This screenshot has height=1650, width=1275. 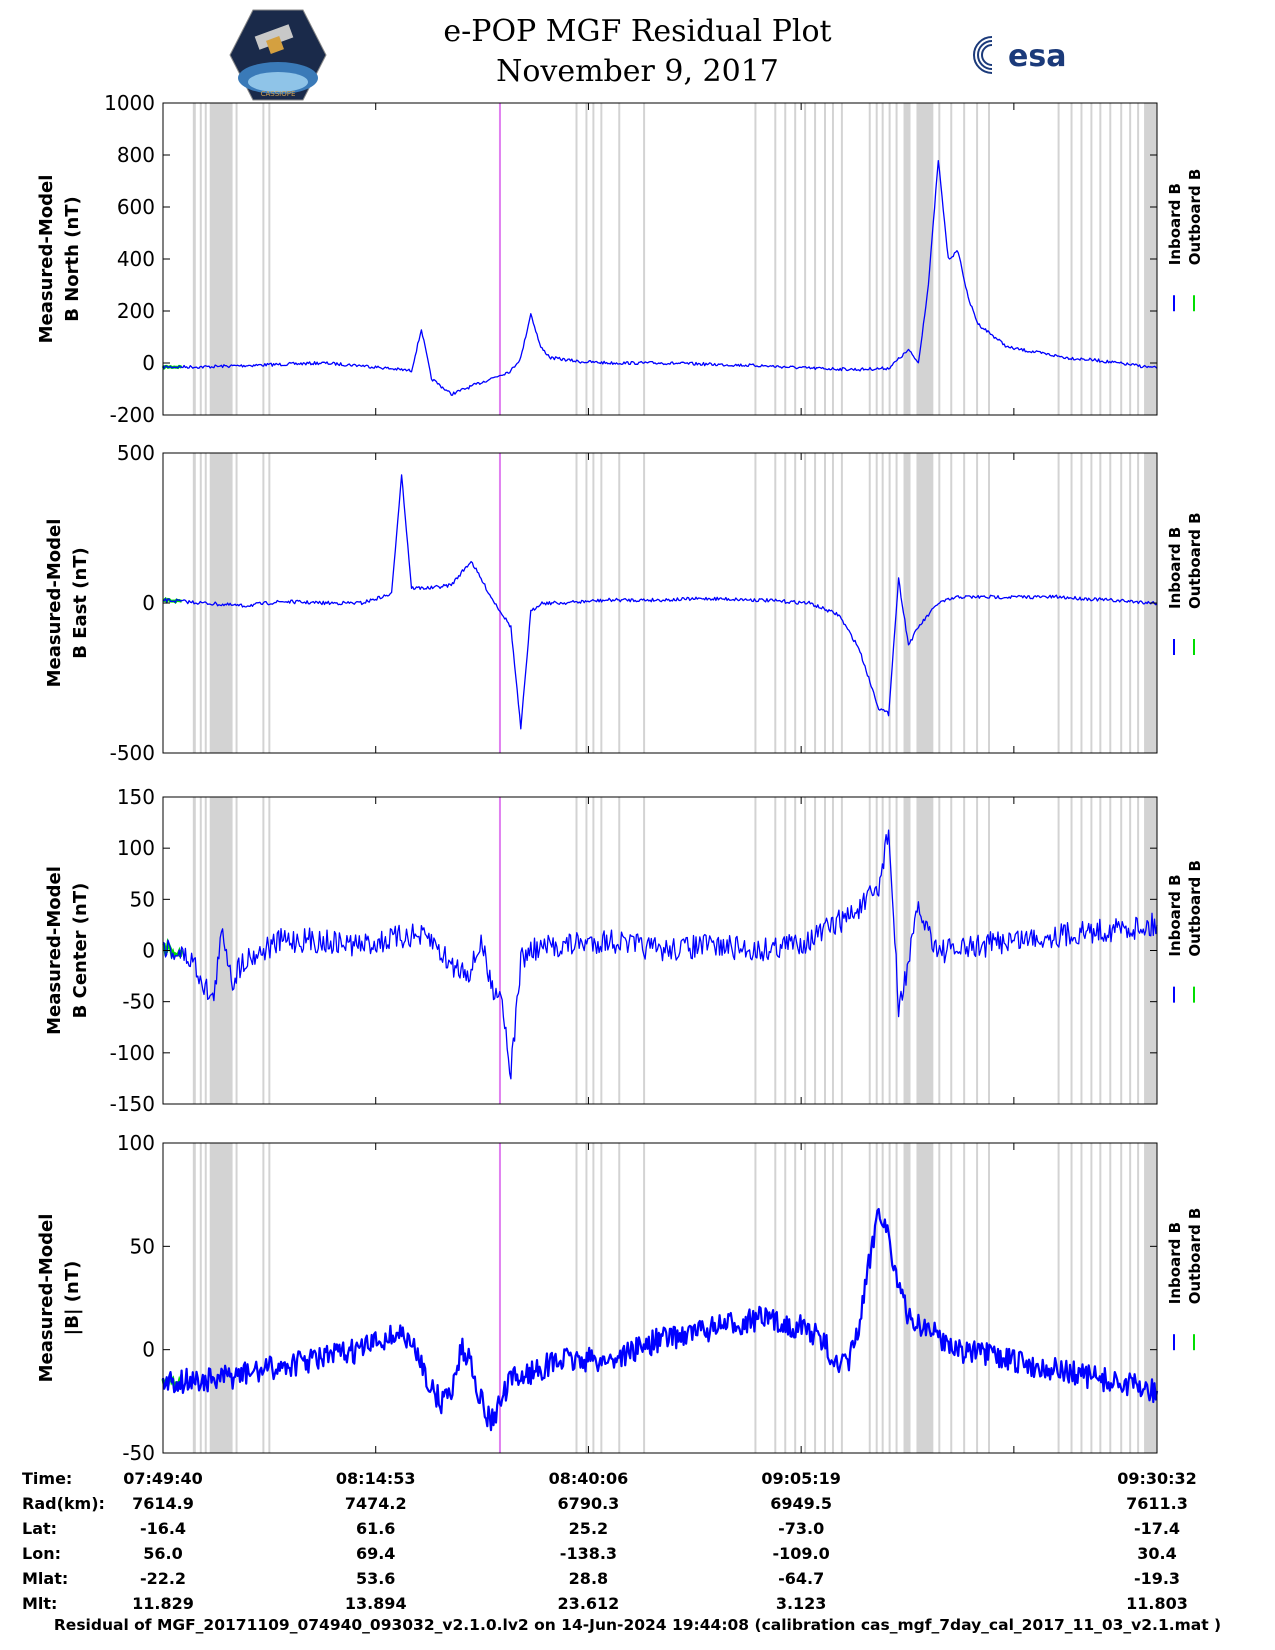 I want to click on y-tick-label: 600, so click(x=136, y=207).